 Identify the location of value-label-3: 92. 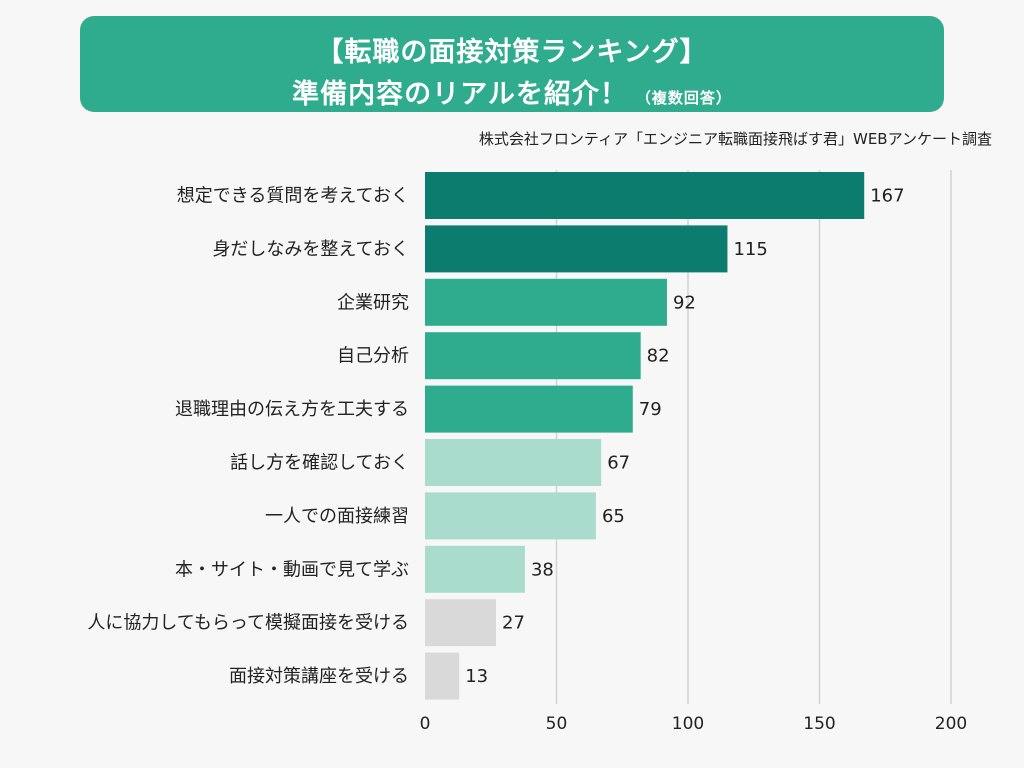
(684, 302).